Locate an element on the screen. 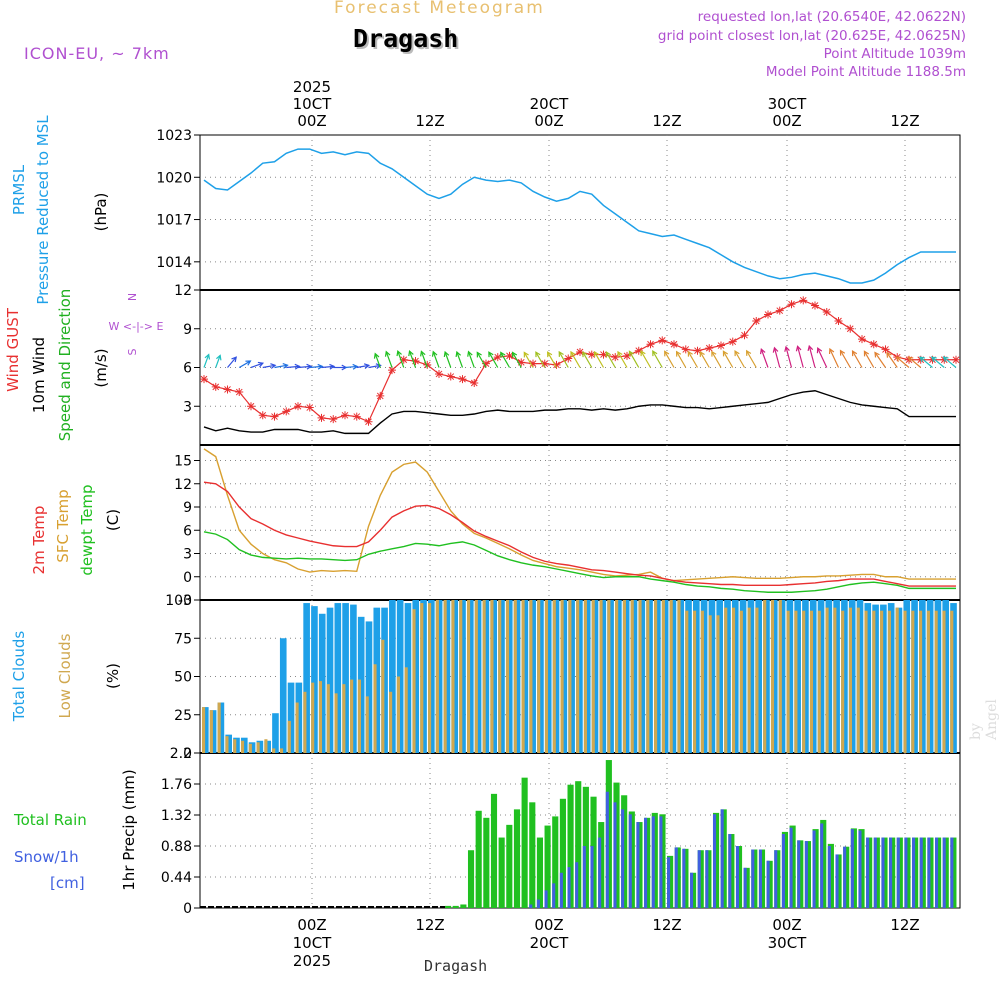 This screenshot has height=1000, width=1000. footer-location: Dragash is located at coordinates (456, 966).